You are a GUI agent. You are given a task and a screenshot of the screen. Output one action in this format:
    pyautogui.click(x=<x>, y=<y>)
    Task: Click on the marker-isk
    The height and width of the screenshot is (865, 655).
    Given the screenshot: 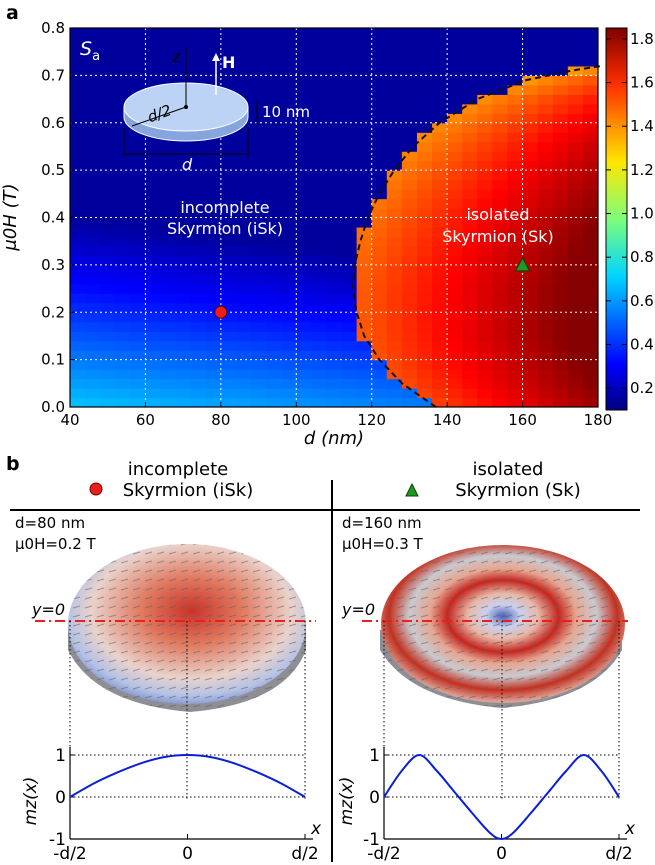 What is the action you would take?
    pyautogui.click(x=221, y=312)
    